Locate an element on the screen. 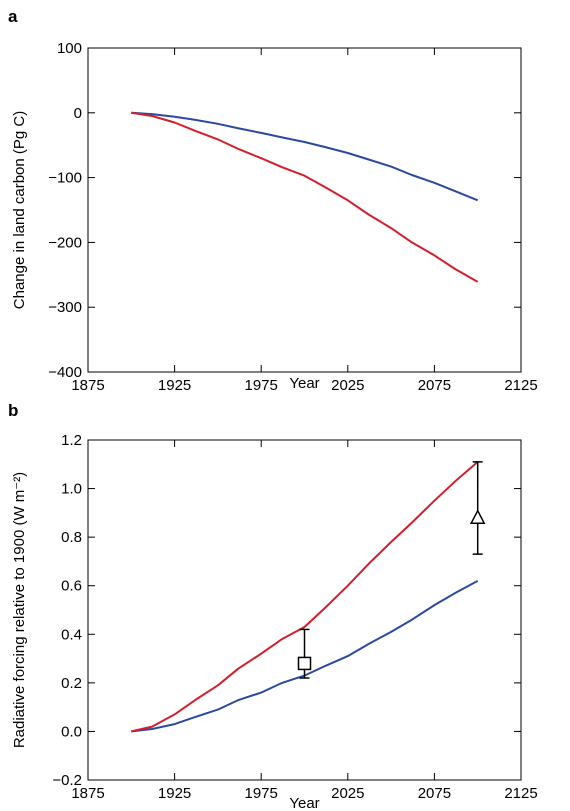 The width and height of the screenshot is (570, 811). panel-b-xtick-label-5: 2125 is located at coordinates (520, 793).